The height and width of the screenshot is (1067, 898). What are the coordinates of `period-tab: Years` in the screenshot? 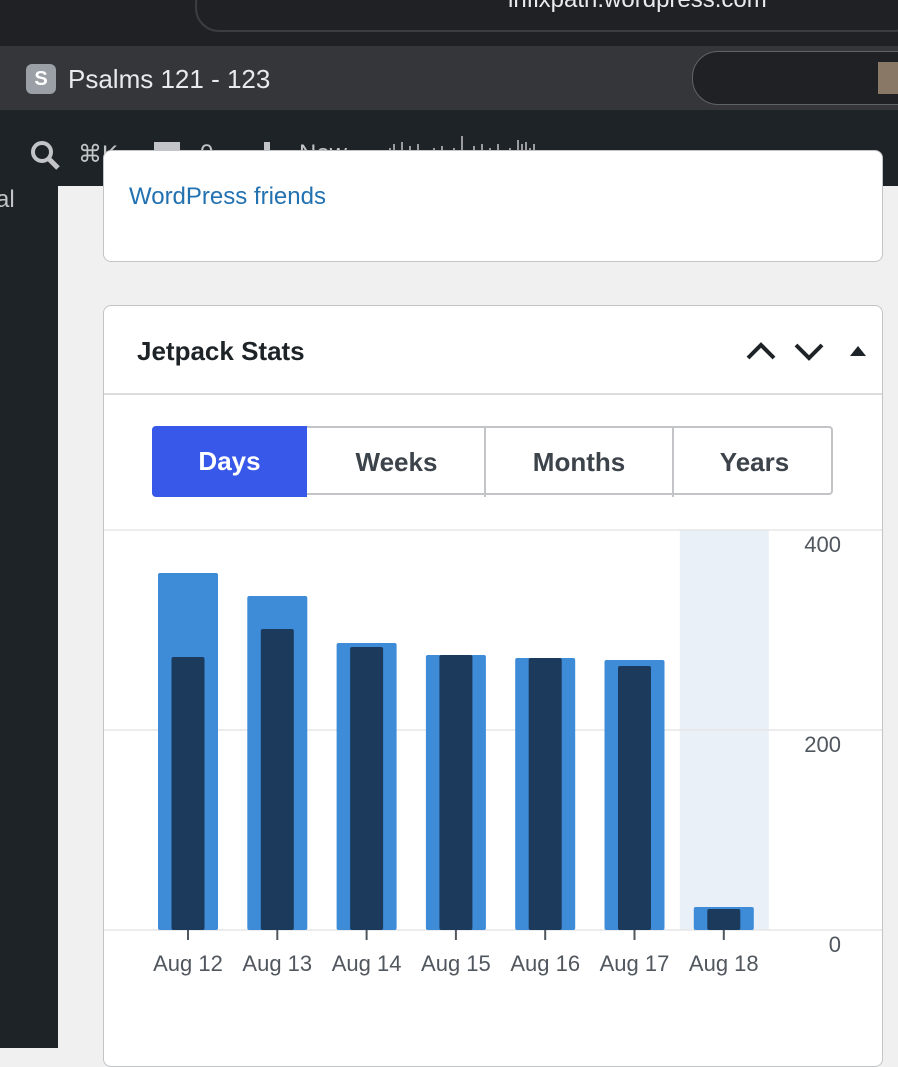 It's located at (754, 462).